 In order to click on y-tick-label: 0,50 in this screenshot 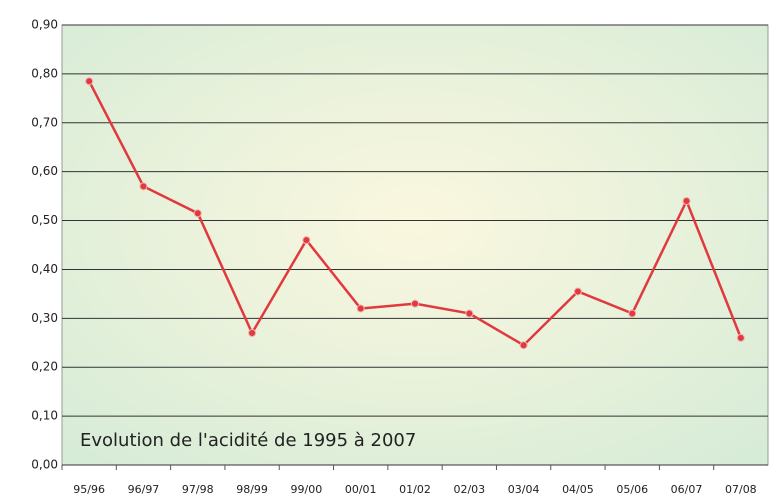, I will do `click(44, 220)`.